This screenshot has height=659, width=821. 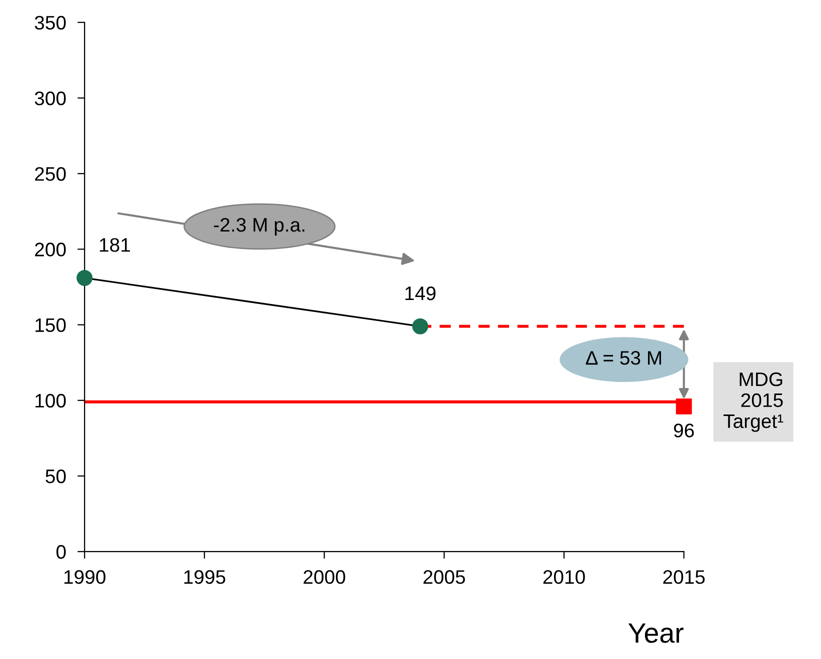 What do you see at coordinates (51, 325) in the screenshot?
I see `y-tick-label: 150` at bounding box center [51, 325].